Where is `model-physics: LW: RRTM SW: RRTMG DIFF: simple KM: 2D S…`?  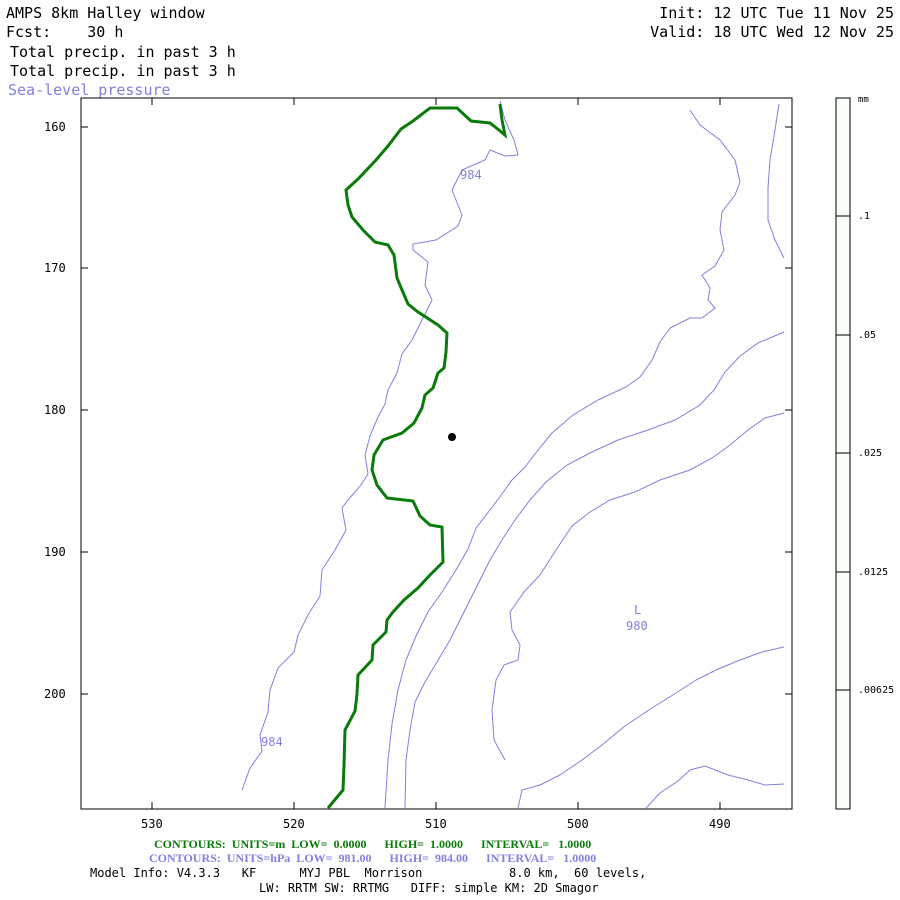
model-physics: LW: RRTM SW: RRTMG DIFF: simple KM: 2D S… is located at coordinates (429, 888).